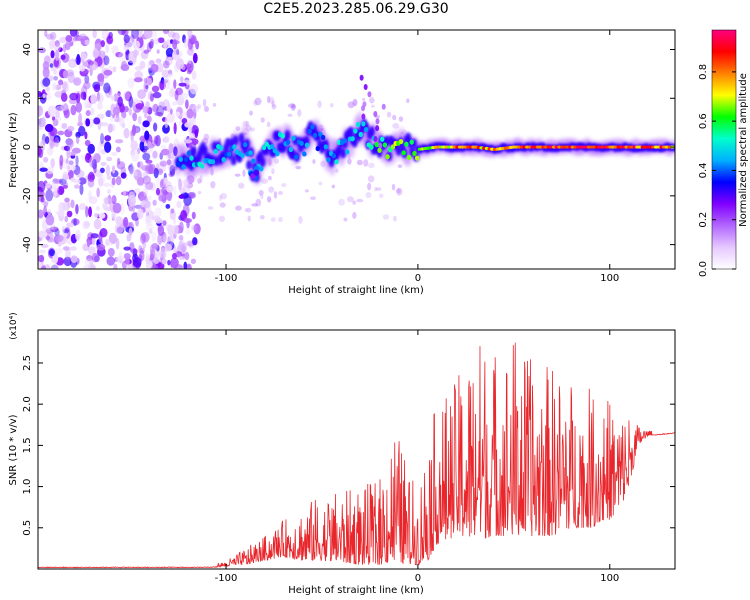 Image resolution: width=750 pixels, height=600 pixels. I want to click on colorbar-ticks: 0.0 0.2 0.4 0.6 0.8, so click(717, 170).